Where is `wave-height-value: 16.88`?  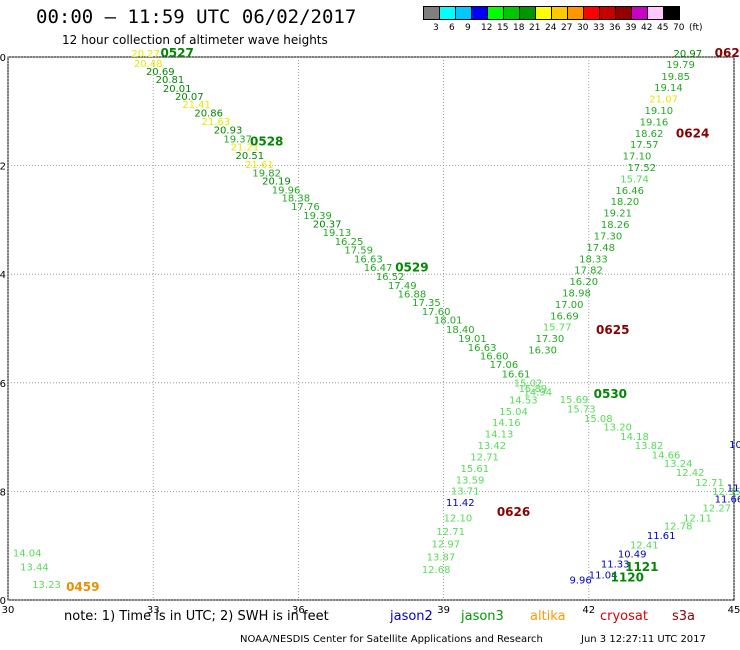
wave-height-value: 16.88 is located at coordinates (412, 295).